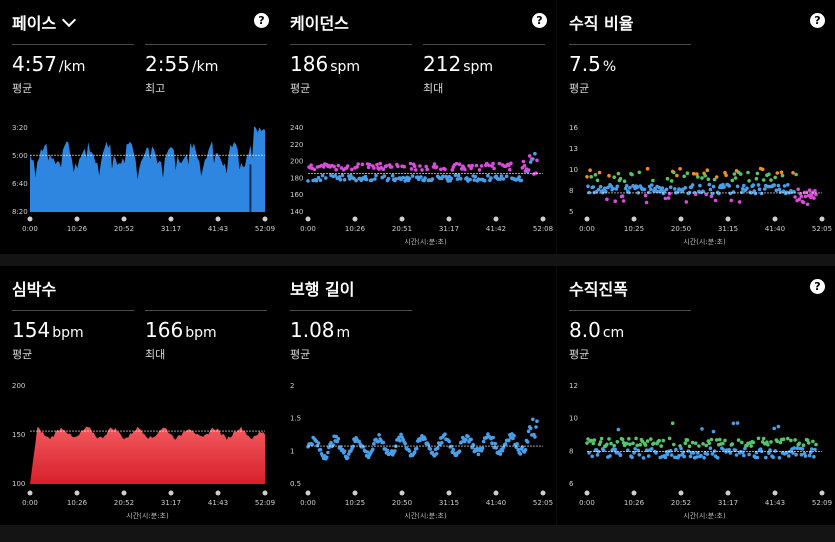 This screenshot has width=835, height=542. Describe the element at coordinates (181, 330) in the screenshot. I see `stat-value: 166 bpm` at that location.